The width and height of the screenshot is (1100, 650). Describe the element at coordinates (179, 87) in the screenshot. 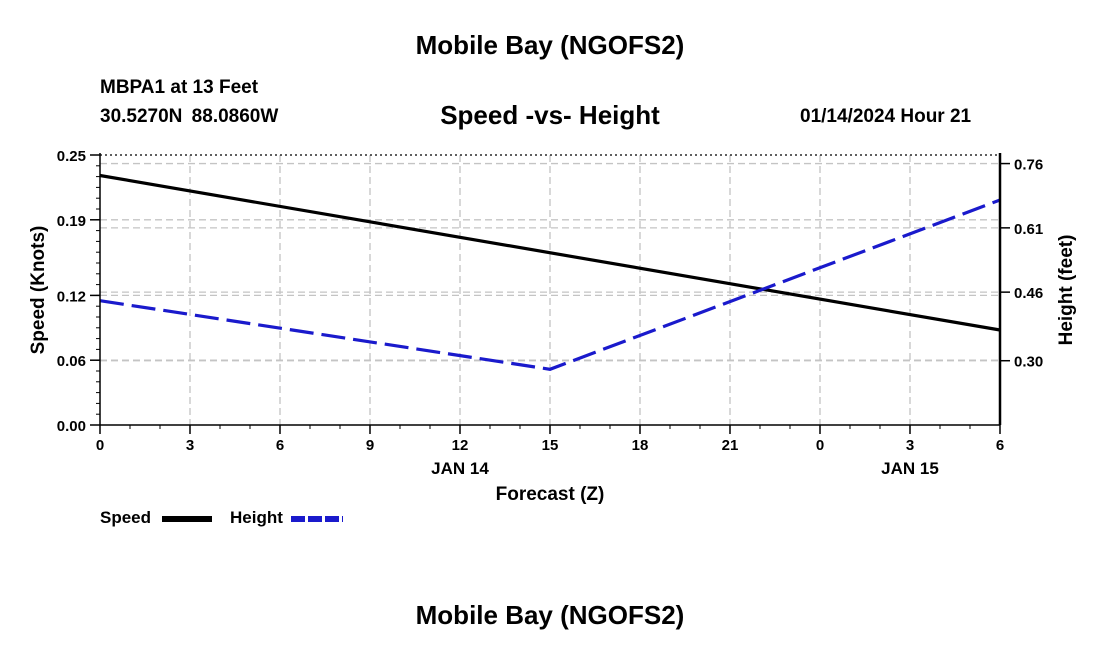

I see `station-label: MBPA1 at 13 Feet` at that location.